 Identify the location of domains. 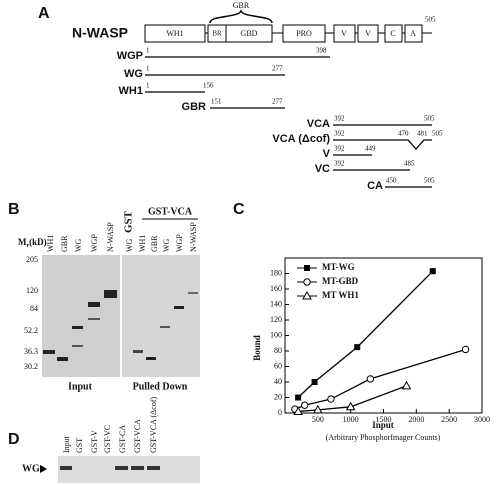
(283, 33).